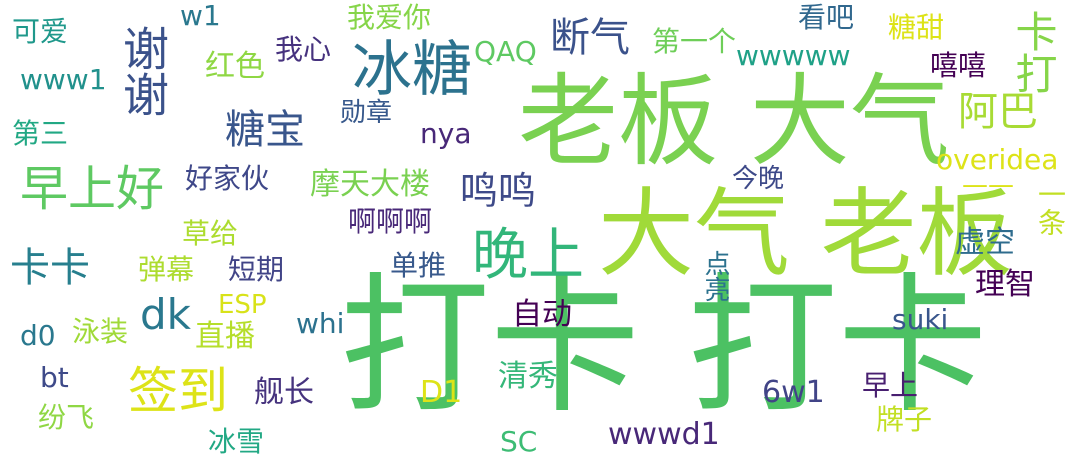 This screenshot has width=1080, height=463. Describe the element at coordinates (694, 41) in the screenshot. I see `word-diyige: 第一个` at that location.